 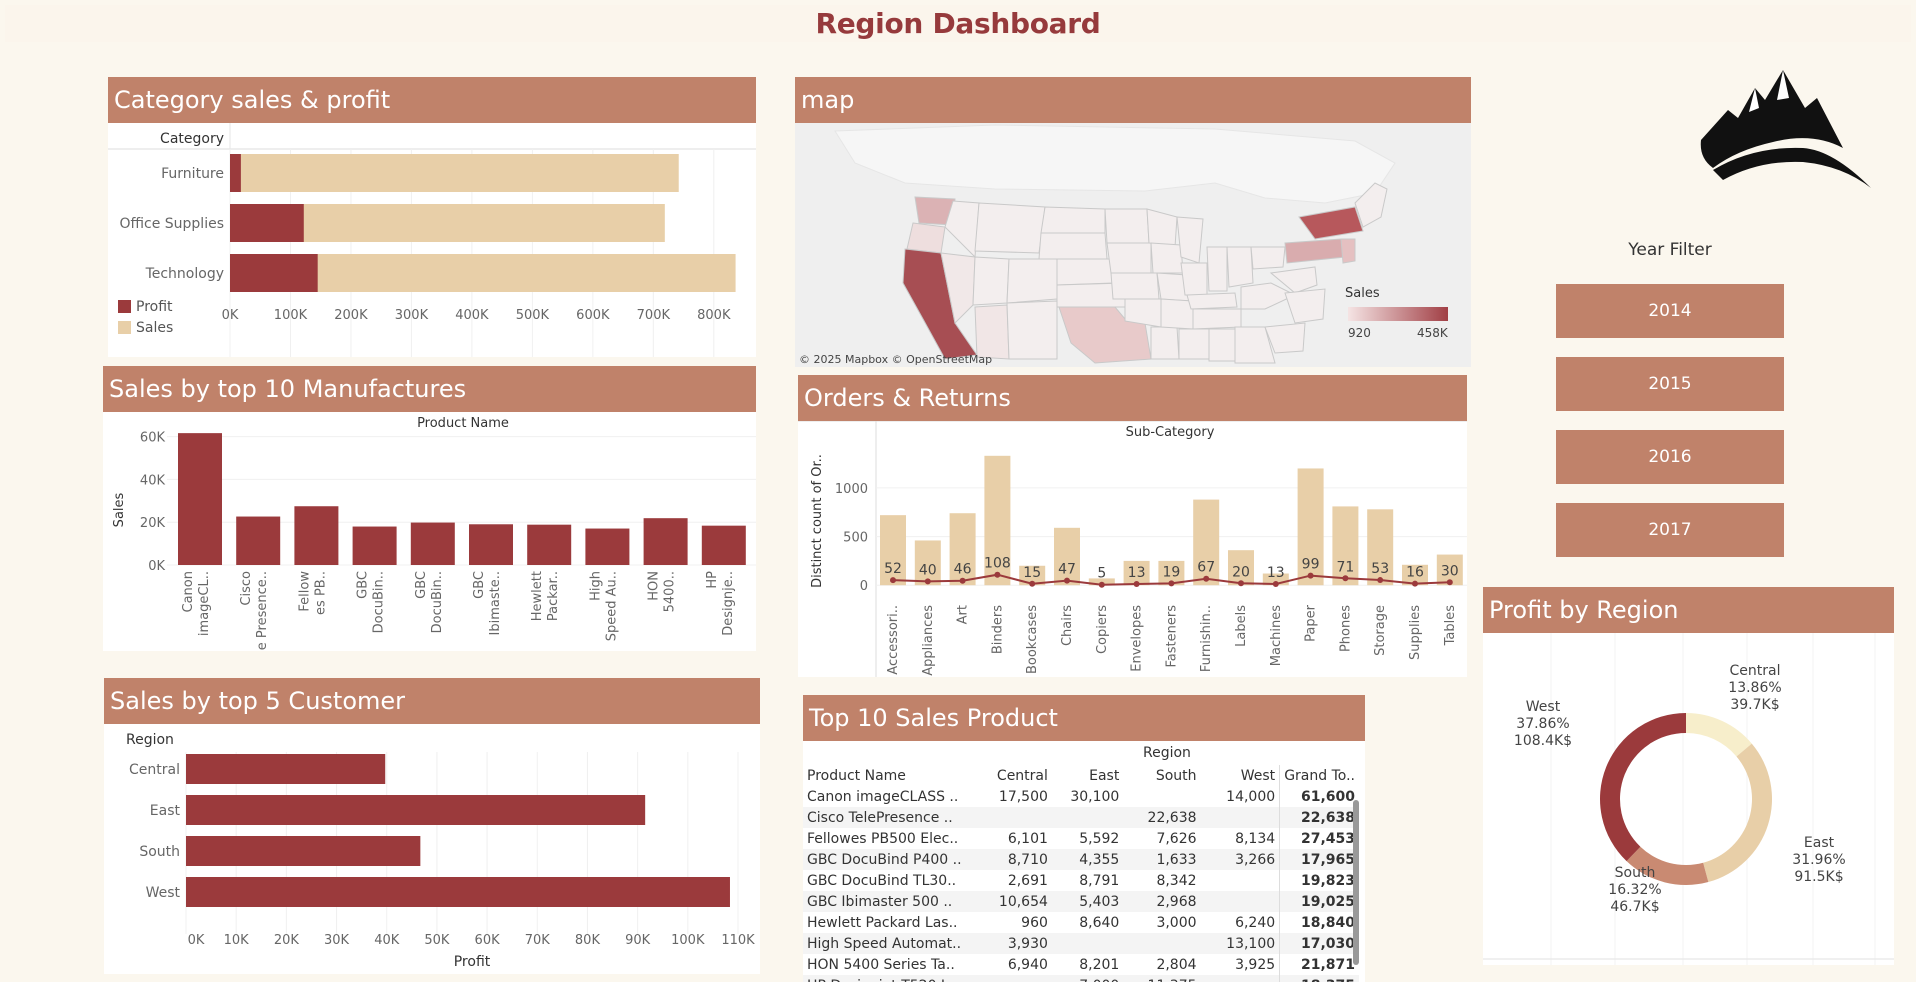 What do you see at coordinates (1176, 901) in the screenshot?
I see `value-cell: 2,968` at bounding box center [1176, 901].